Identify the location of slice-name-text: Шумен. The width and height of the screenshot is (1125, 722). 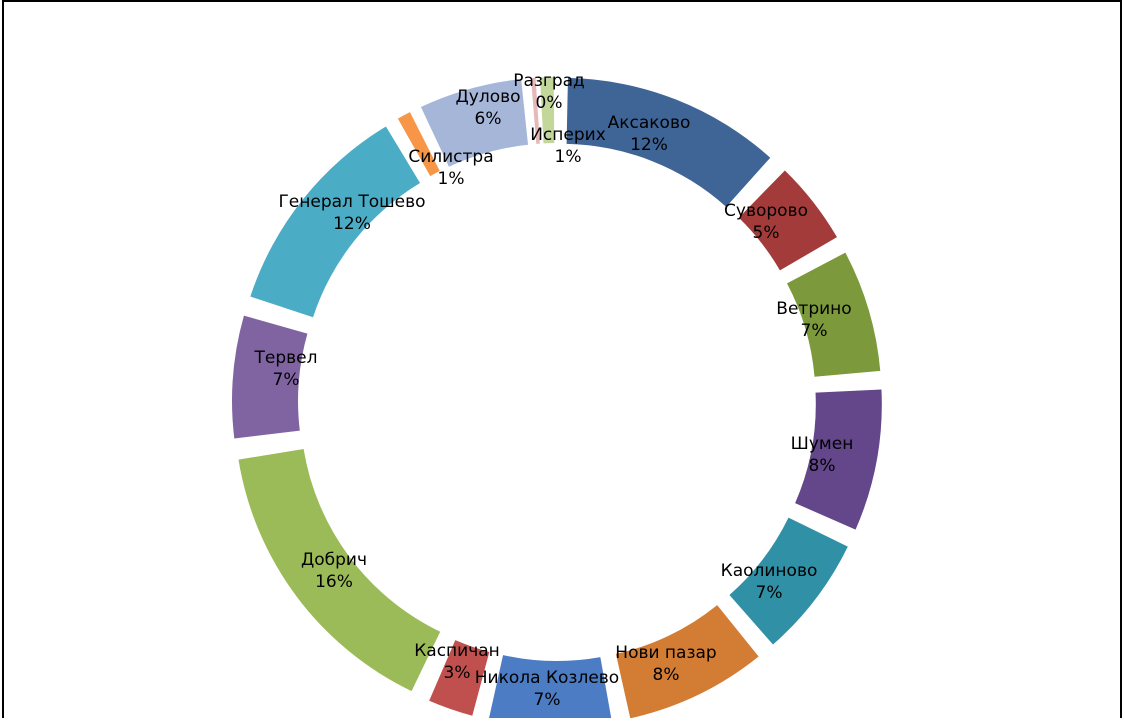
(822, 444).